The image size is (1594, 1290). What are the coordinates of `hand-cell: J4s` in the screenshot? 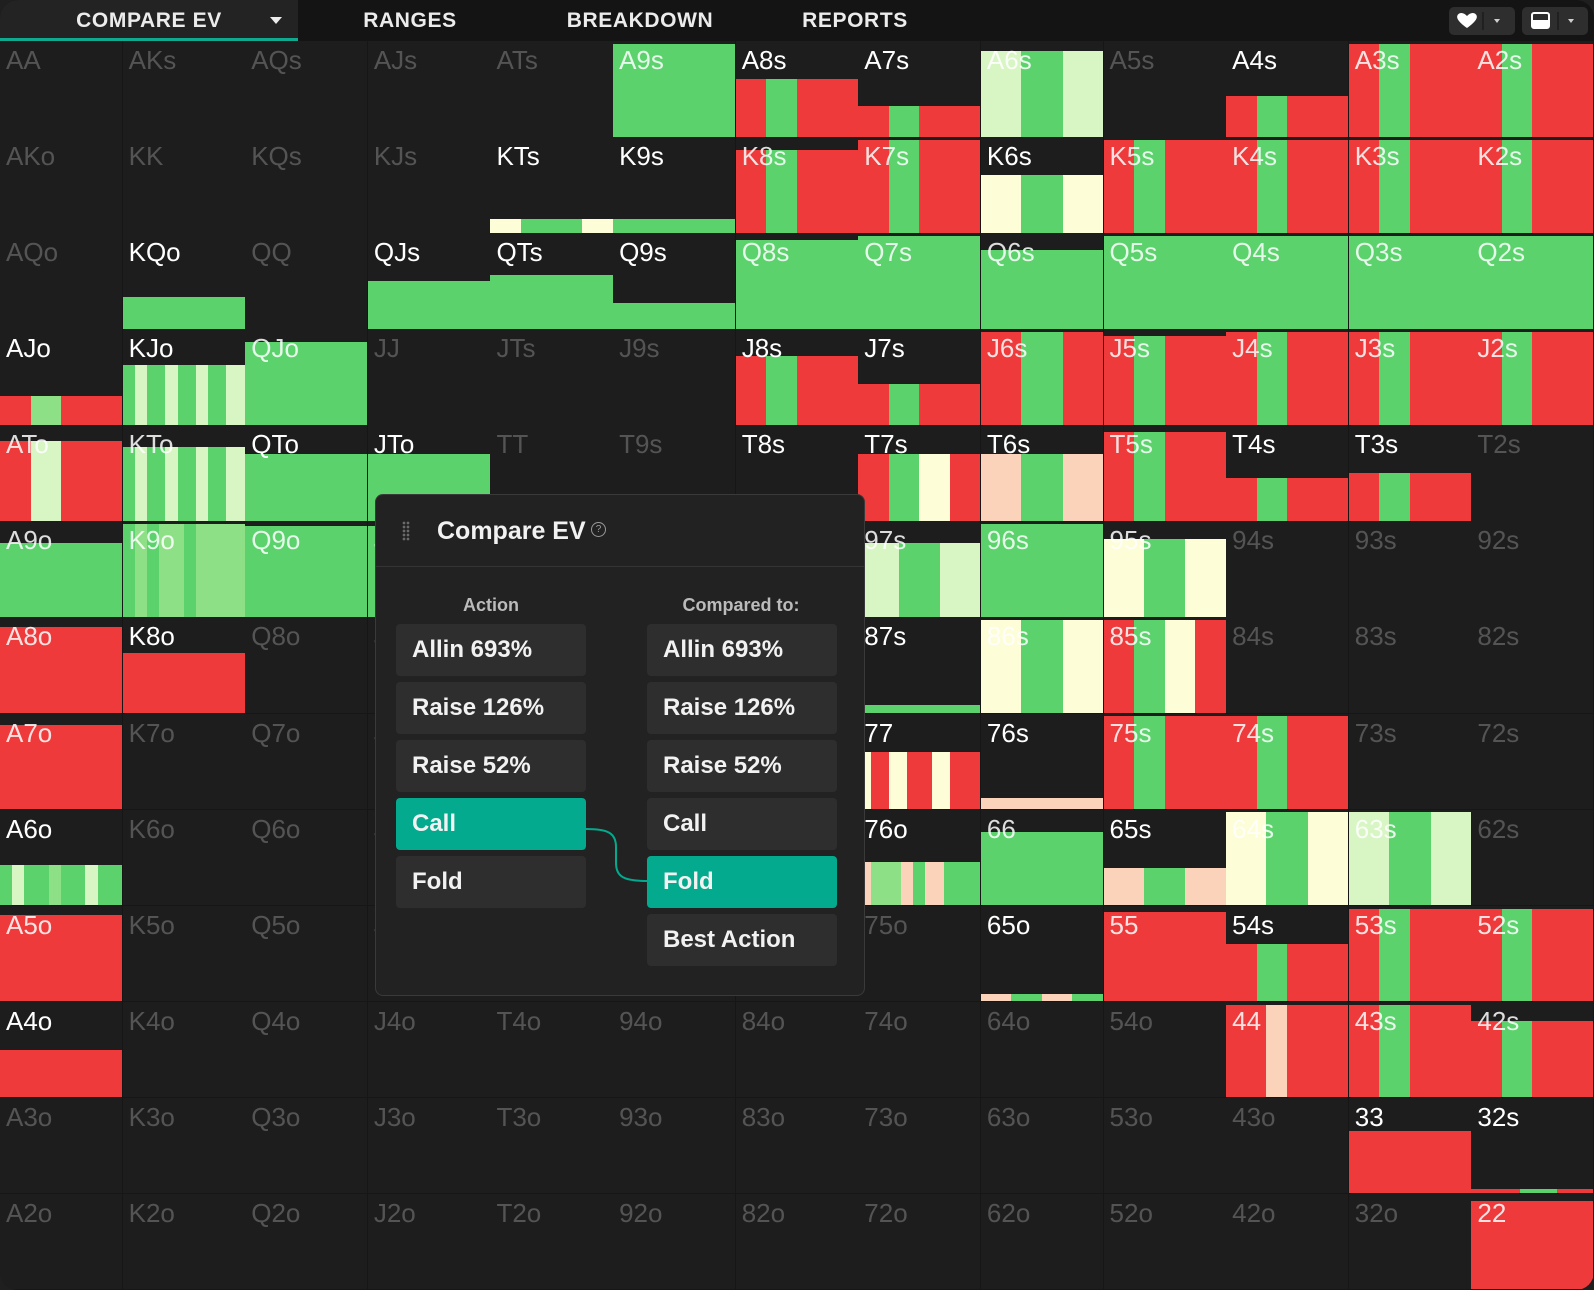 It's located at (1288, 377).